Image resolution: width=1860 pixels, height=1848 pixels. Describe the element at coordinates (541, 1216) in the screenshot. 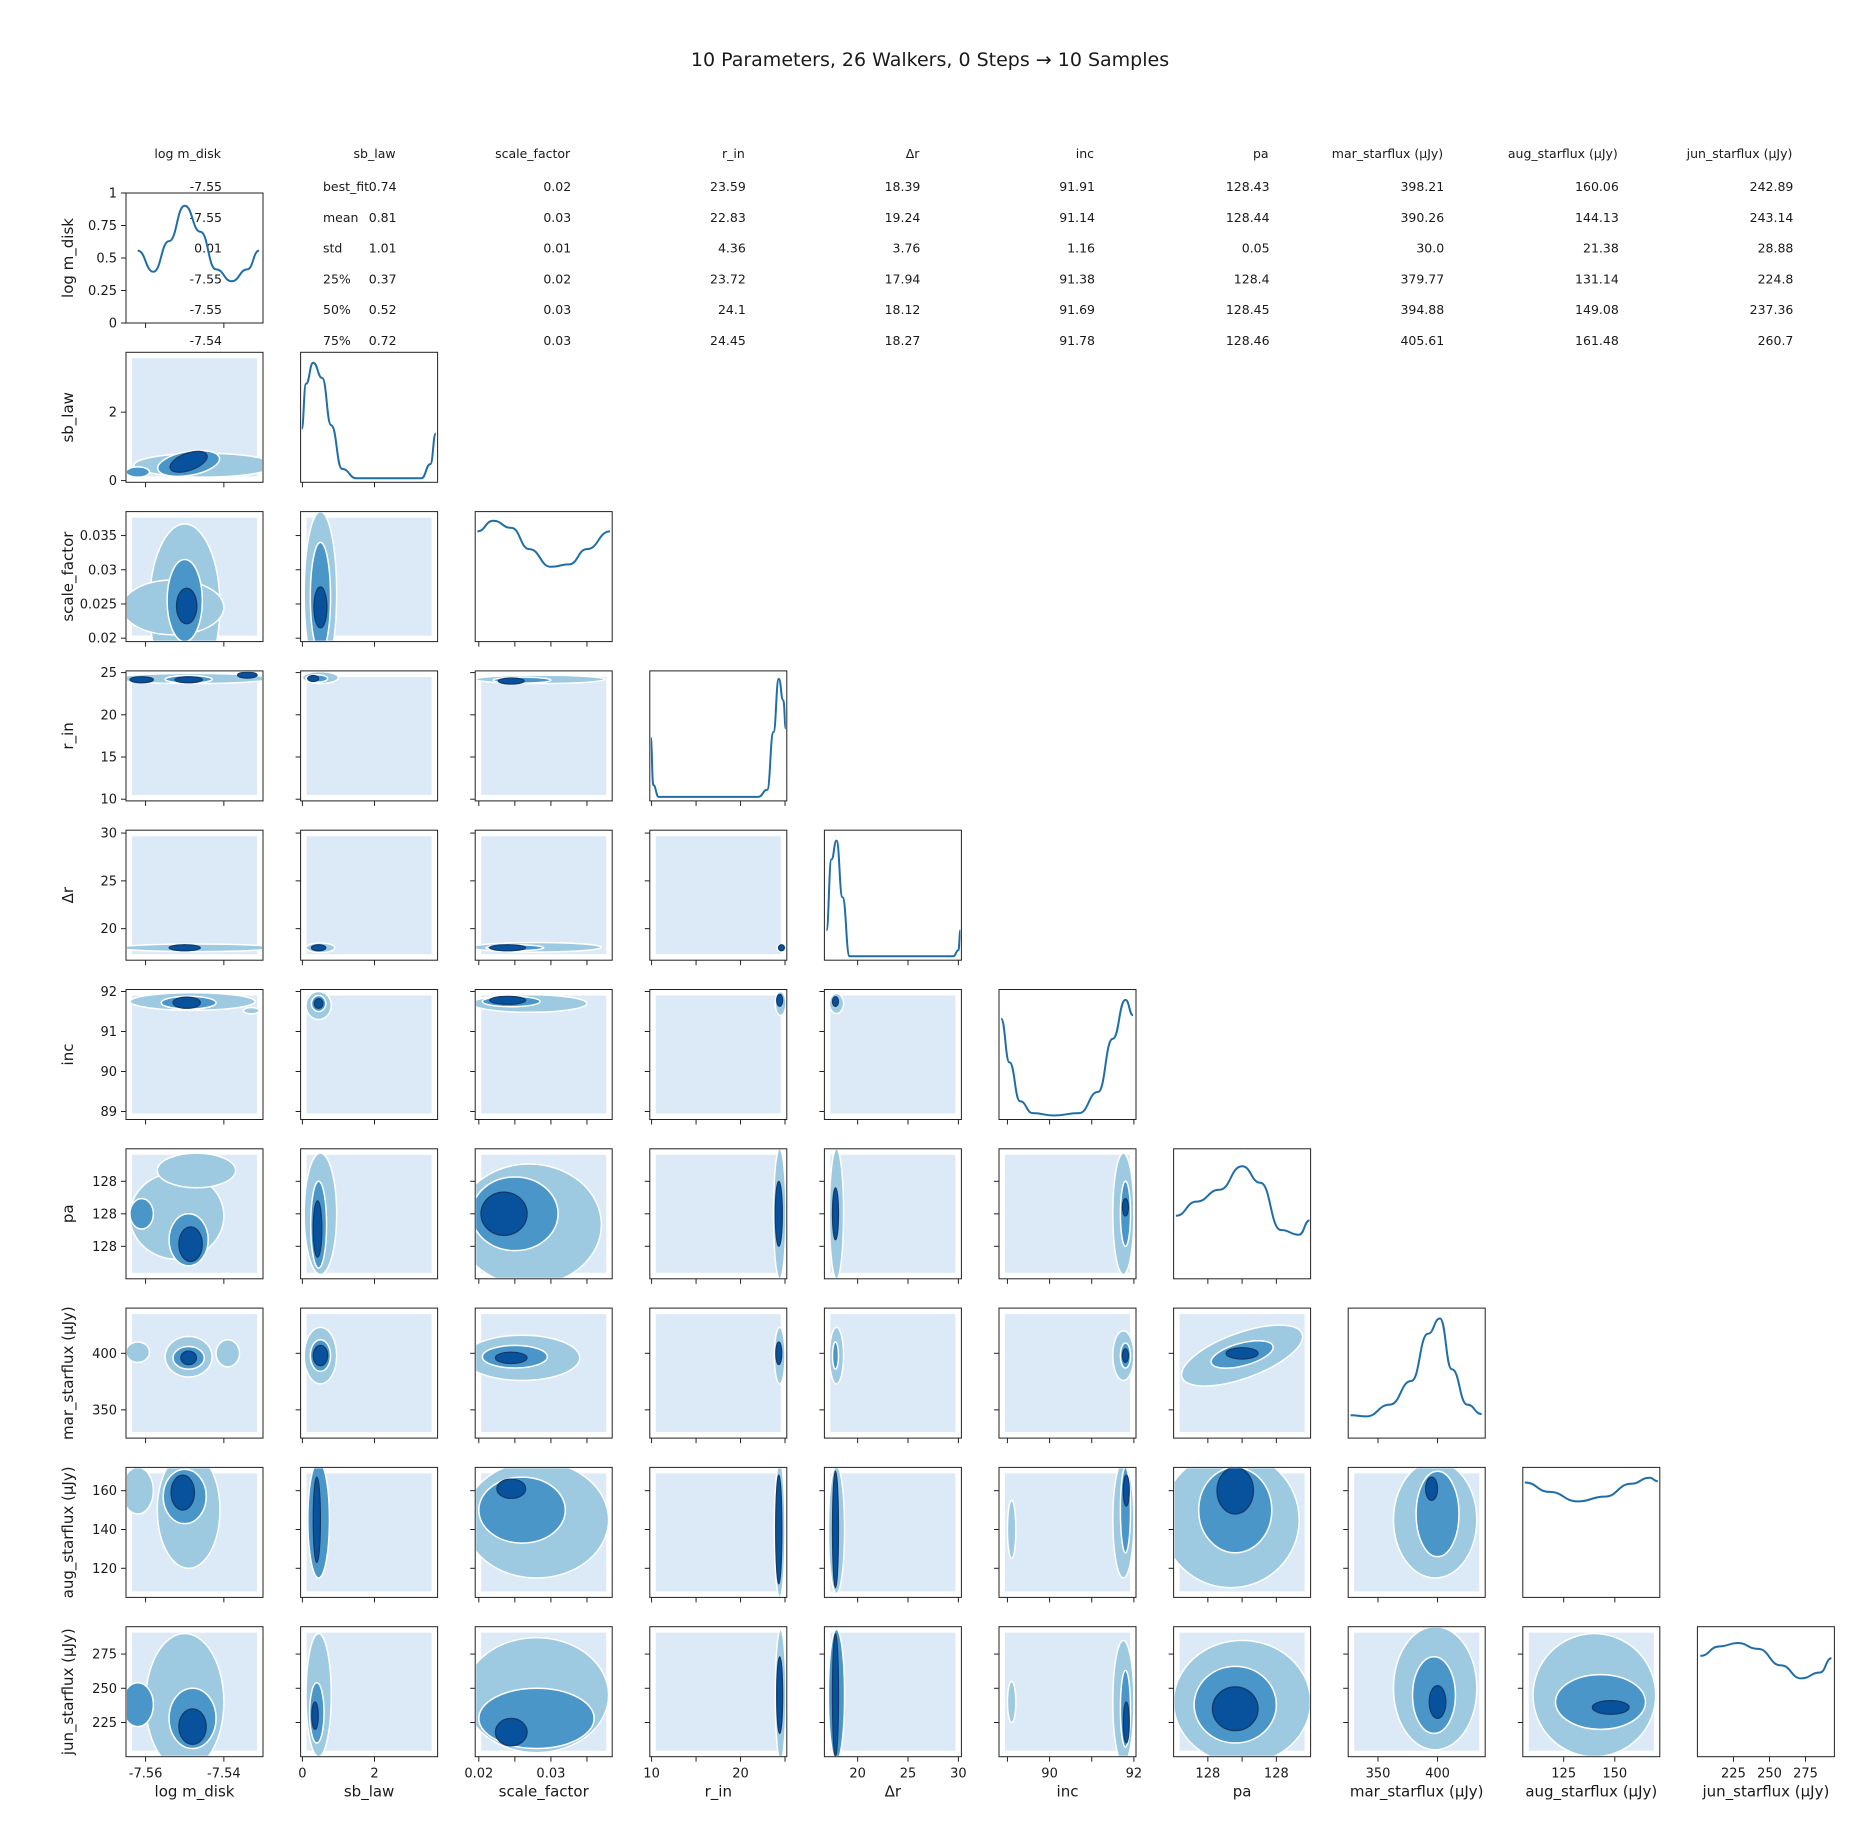

I see `panel-scale-factor-vs-pa` at that location.